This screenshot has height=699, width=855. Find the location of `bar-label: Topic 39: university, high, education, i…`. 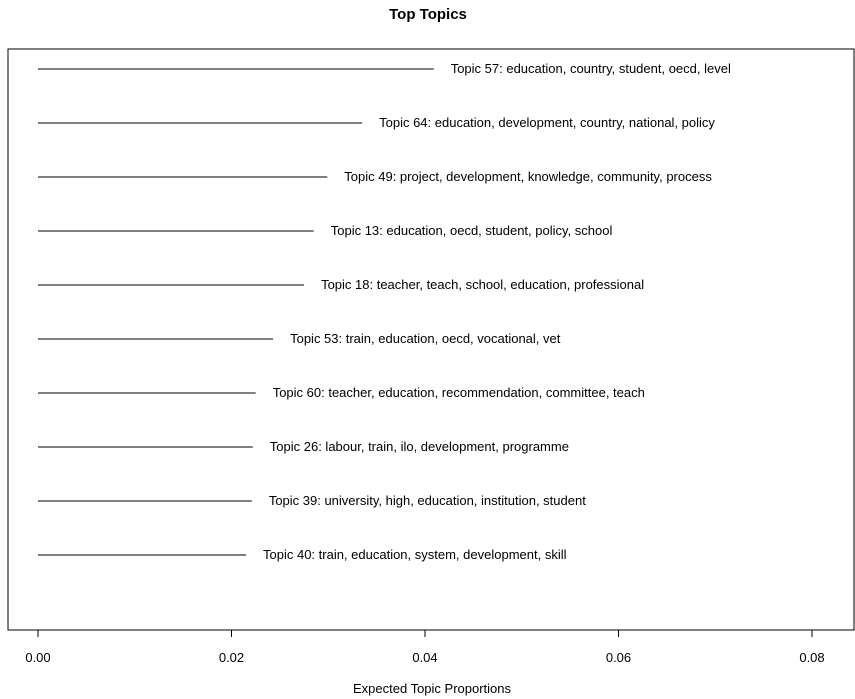

bar-label: Topic 39: university, high, education, i… is located at coordinates (427, 500).